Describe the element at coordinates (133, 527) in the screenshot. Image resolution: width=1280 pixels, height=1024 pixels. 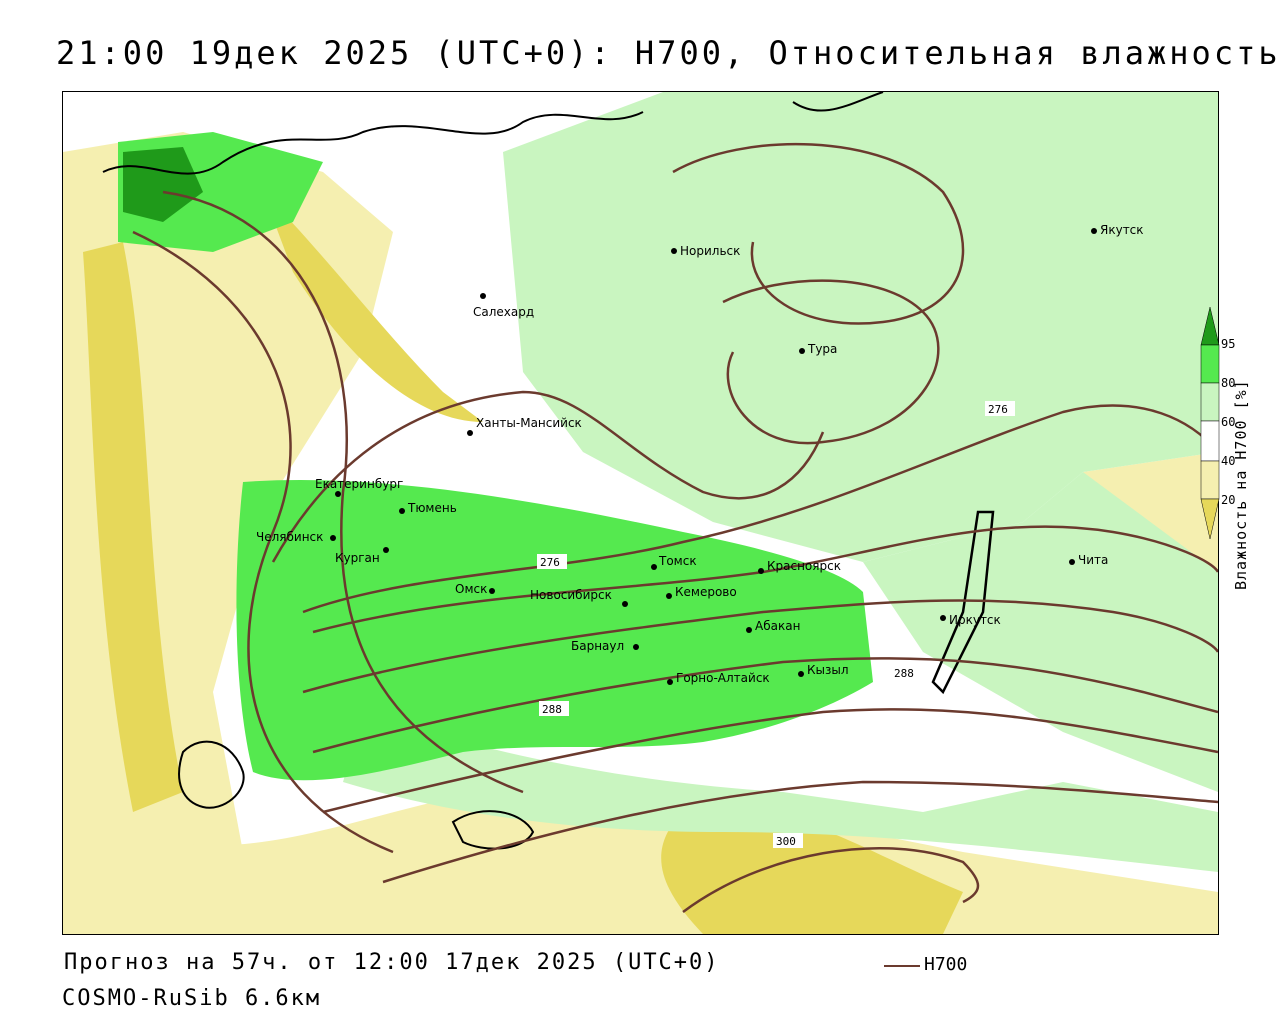
I see `dry-band-west` at that location.